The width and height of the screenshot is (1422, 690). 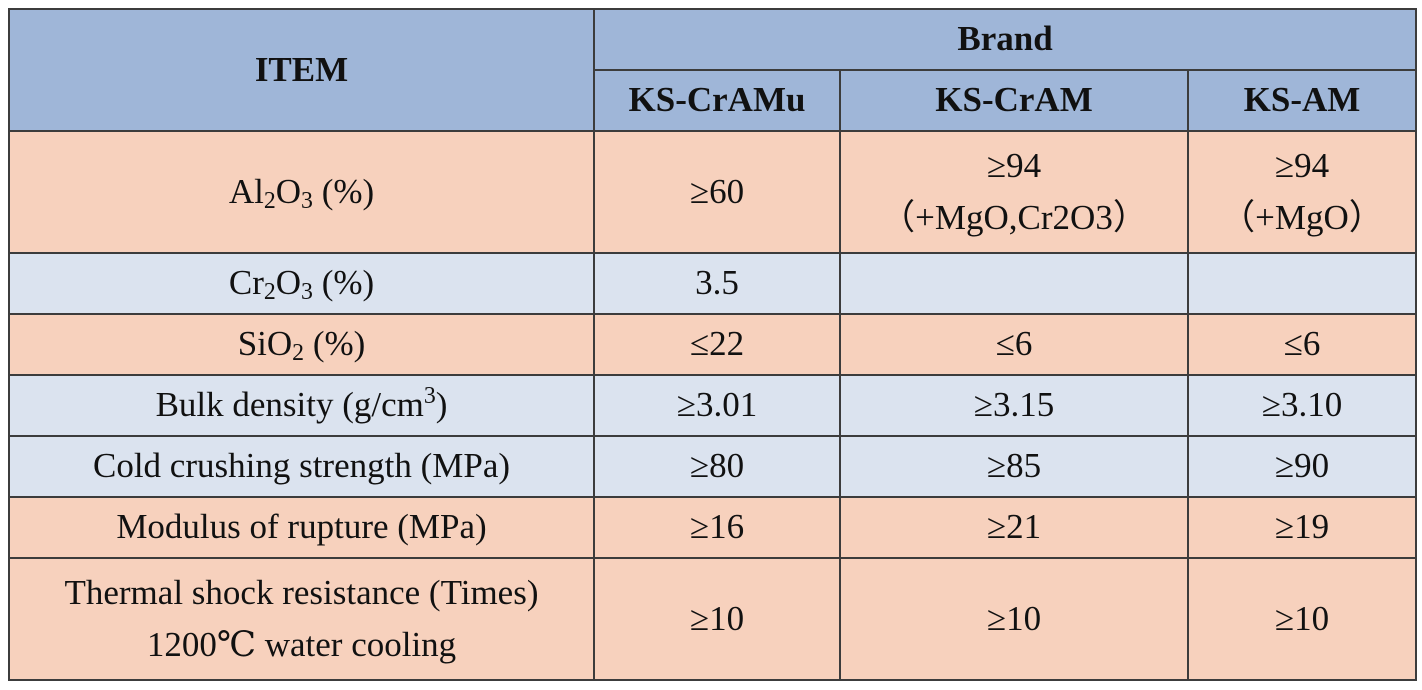 I want to click on value-cell: ≥3.10, so click(x=1302, y=405).